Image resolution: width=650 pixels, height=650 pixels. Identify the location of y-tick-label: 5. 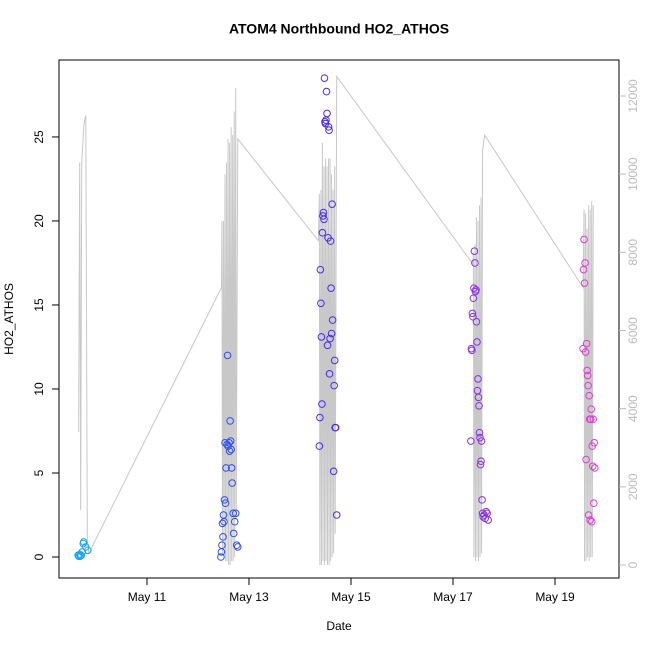
(39, 472).